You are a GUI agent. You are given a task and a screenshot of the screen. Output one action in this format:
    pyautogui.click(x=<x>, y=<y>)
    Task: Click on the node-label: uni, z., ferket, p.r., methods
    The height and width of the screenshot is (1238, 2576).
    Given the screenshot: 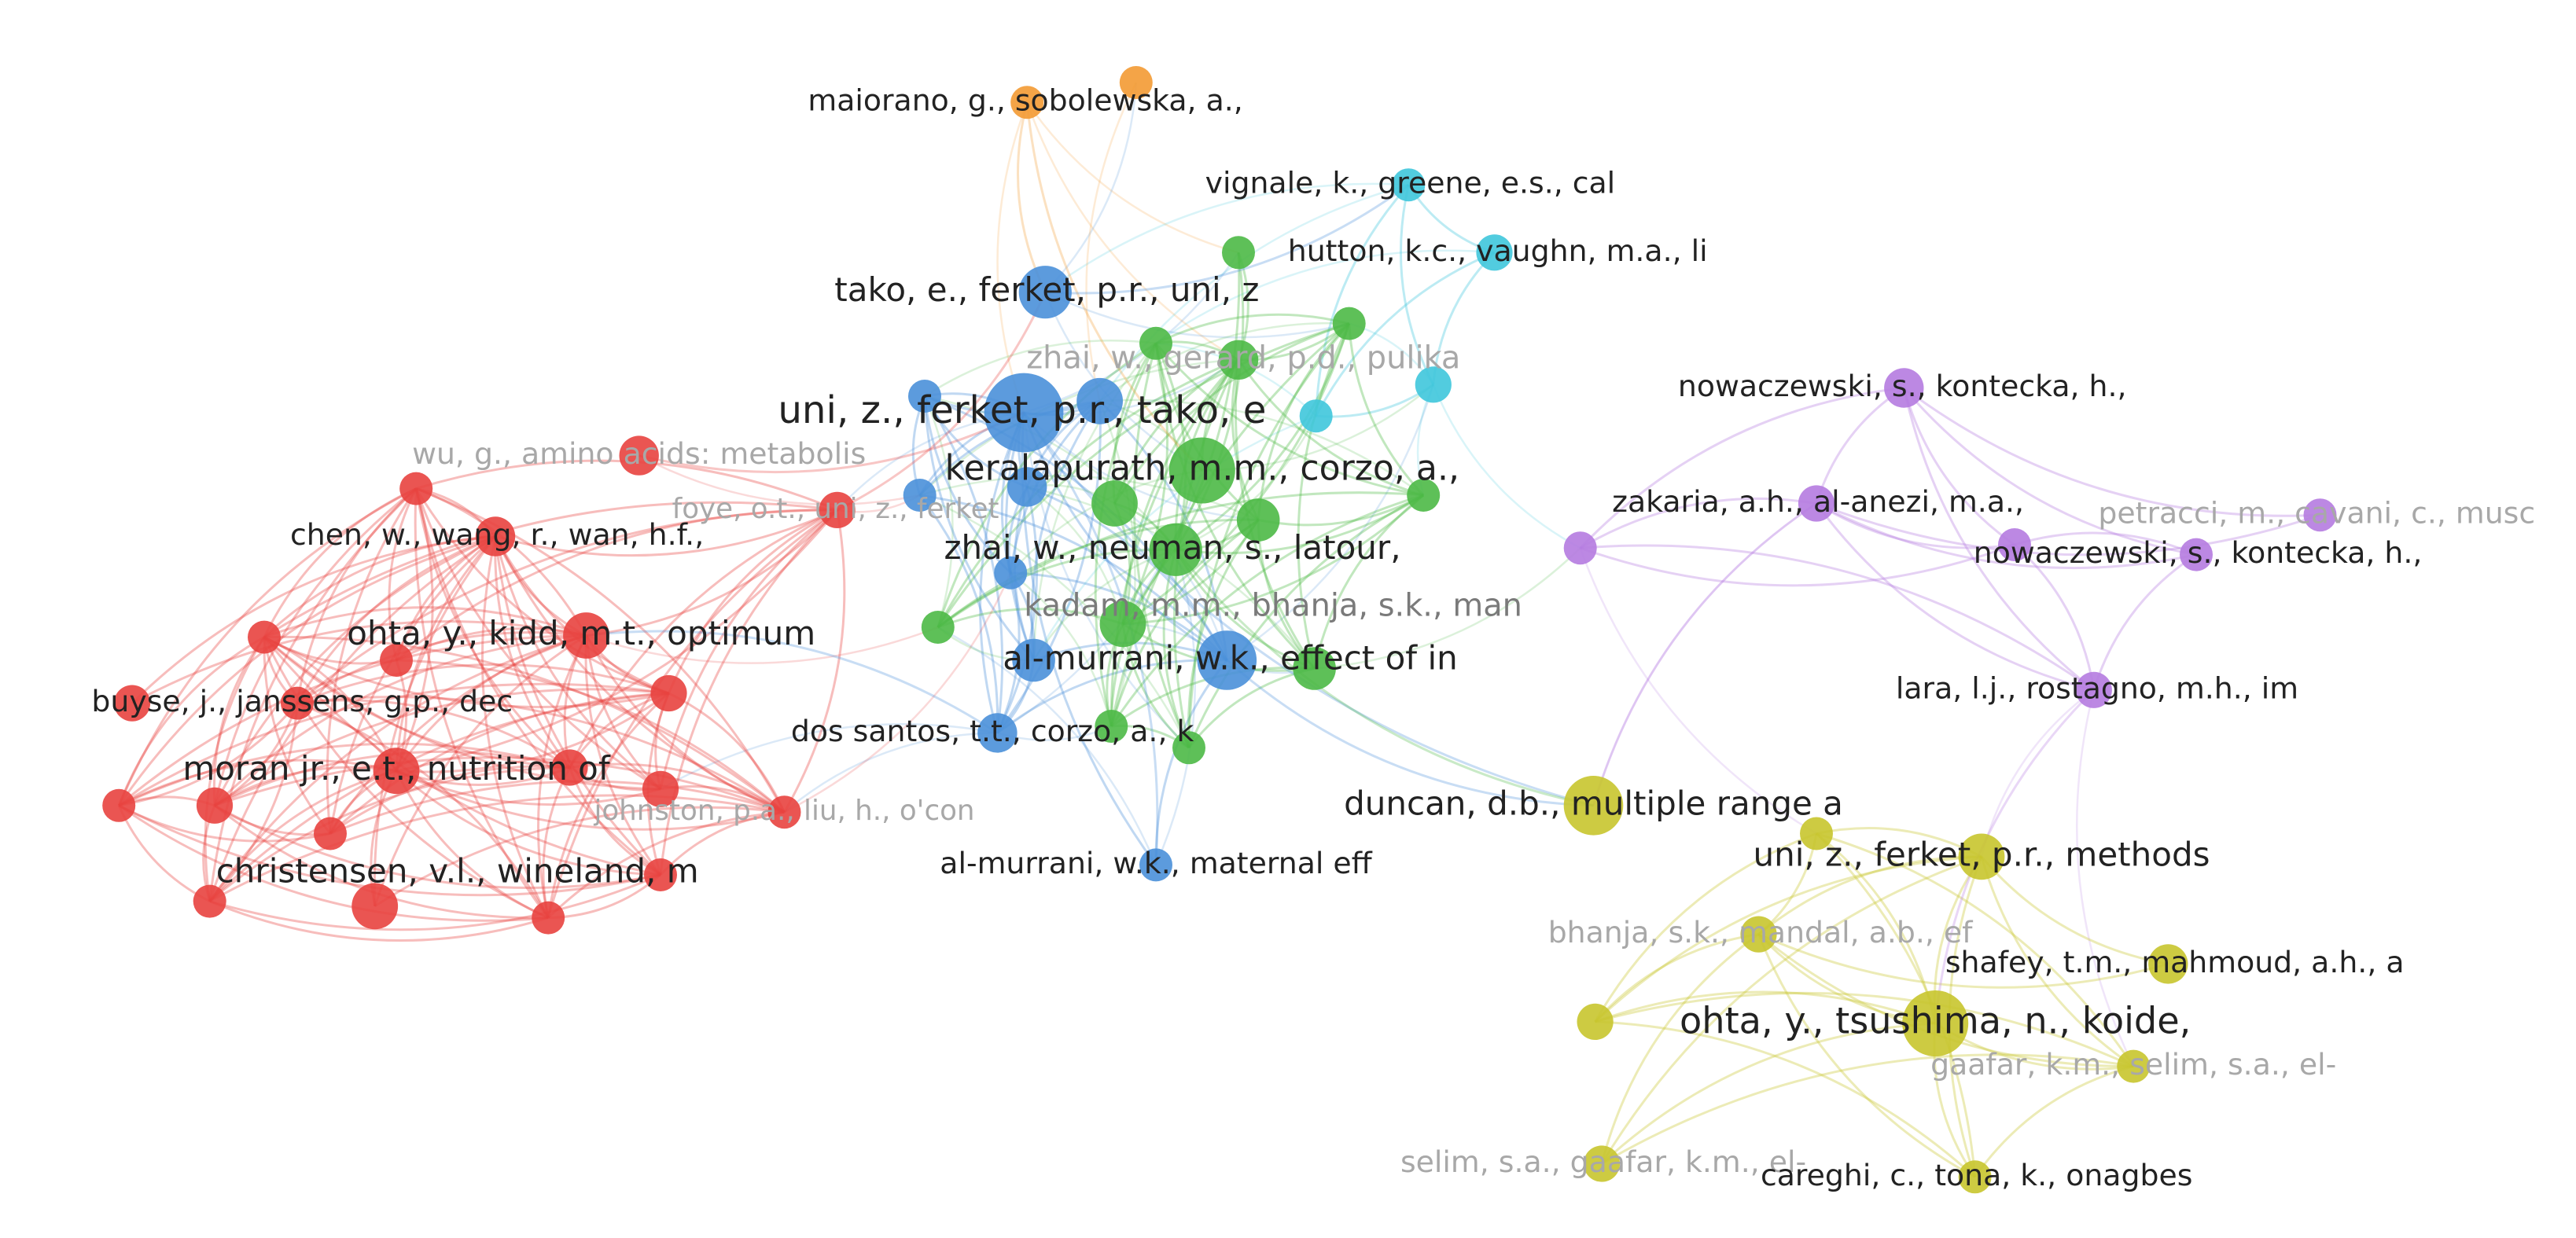 What is the action you would take?
    pyautogui.click(x=1982, y=854)
    